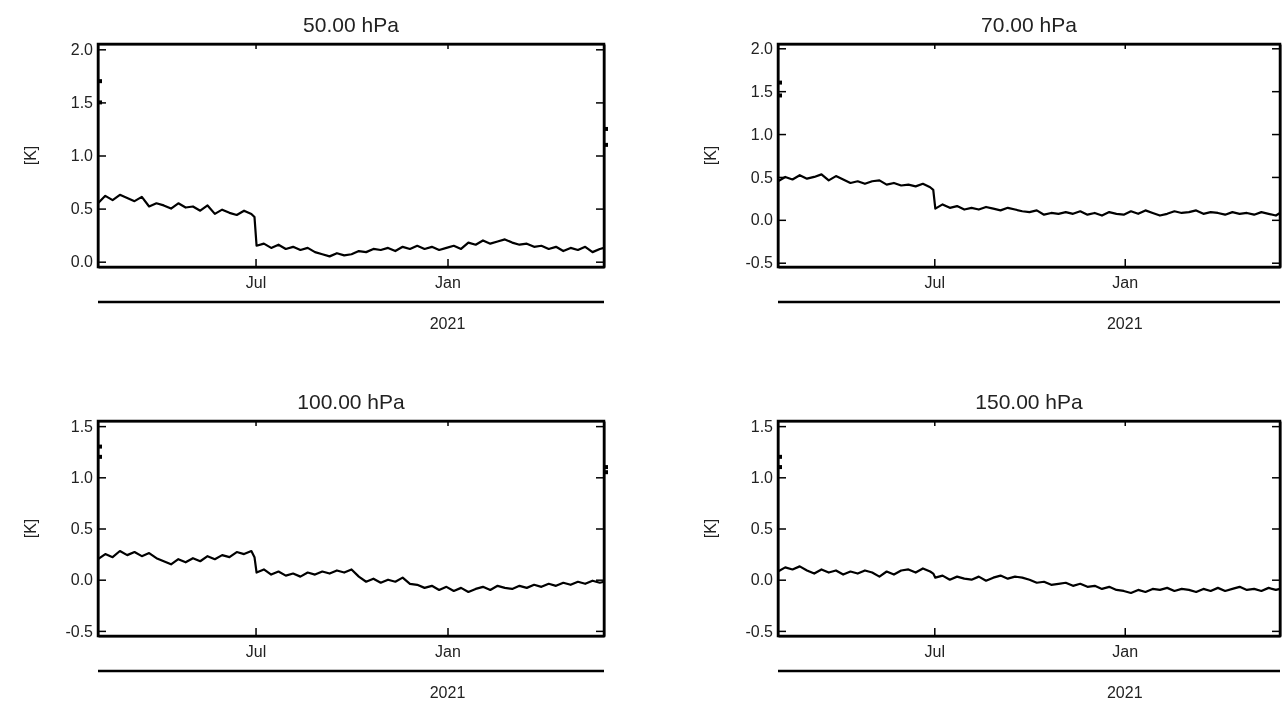 The height and width of the screenshot is (715, 1287). What do you see at coordinates (1029, 401) in the screenshot?
I see `chart-title: 150.00 hPa` at bounding box center [1029, 401].